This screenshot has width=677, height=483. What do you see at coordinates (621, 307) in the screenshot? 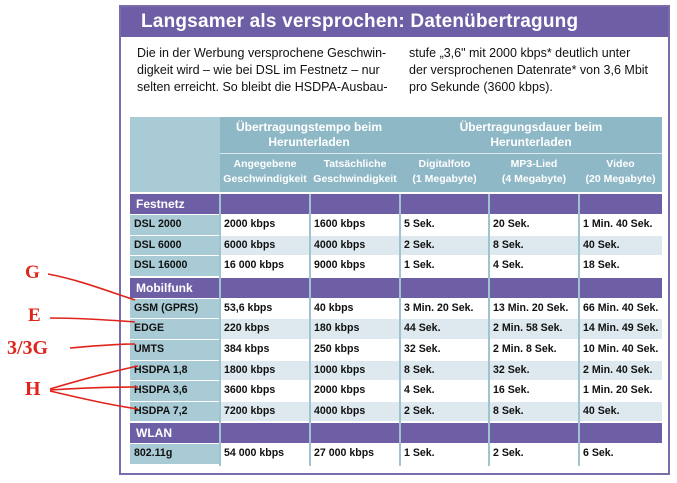
I see `table-cell: 66 Min. 40 Sek.` at bounding box center [621, 307].